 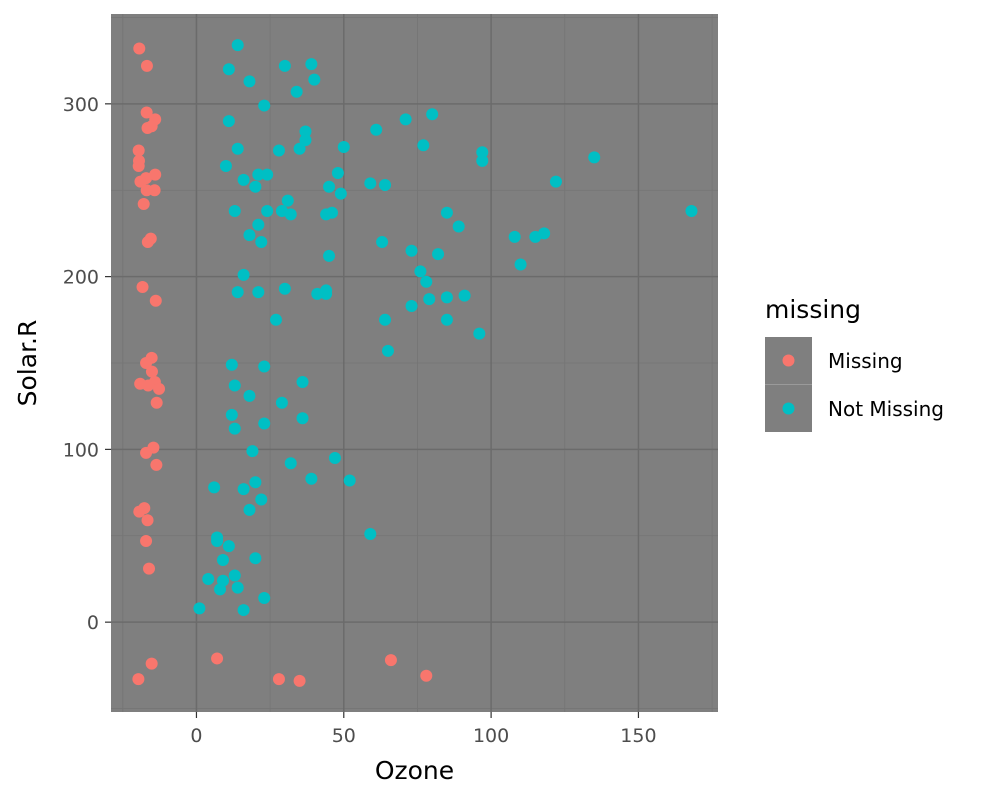 What do you see at coordinates (788, 408) in the screenshot?
I see `legend-marker-not-missing` at bounding box center [788, 408].